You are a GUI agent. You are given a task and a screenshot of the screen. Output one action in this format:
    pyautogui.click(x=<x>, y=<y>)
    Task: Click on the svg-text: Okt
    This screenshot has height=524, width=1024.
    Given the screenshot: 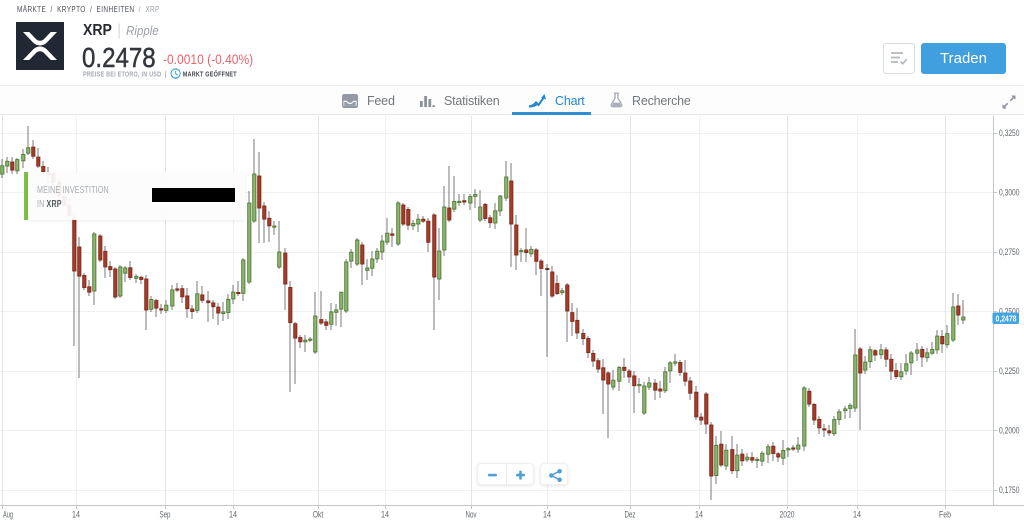 What is the action you would take?
    pyautogui.click(x=318, y=515)
    